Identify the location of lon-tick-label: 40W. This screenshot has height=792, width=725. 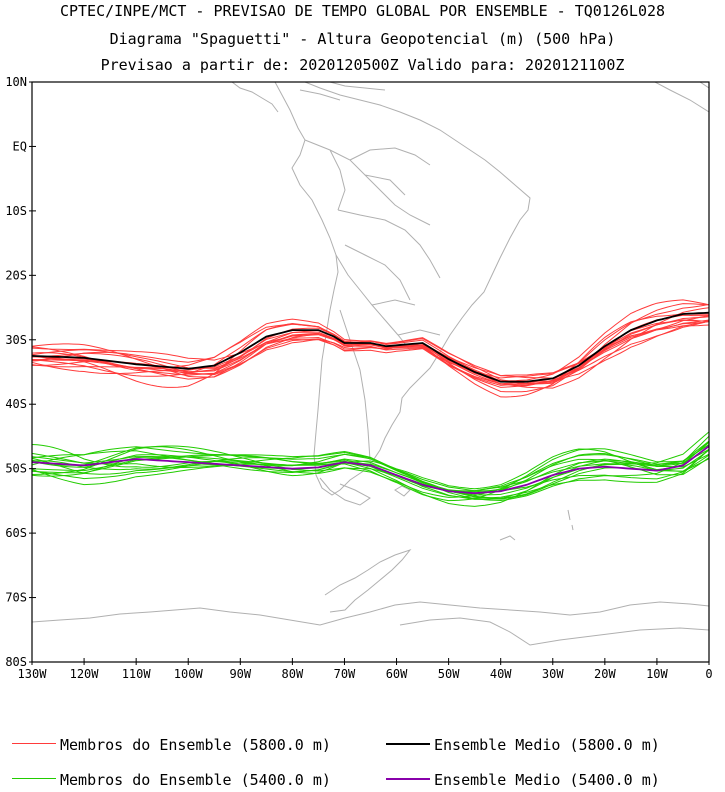
(501, 674).